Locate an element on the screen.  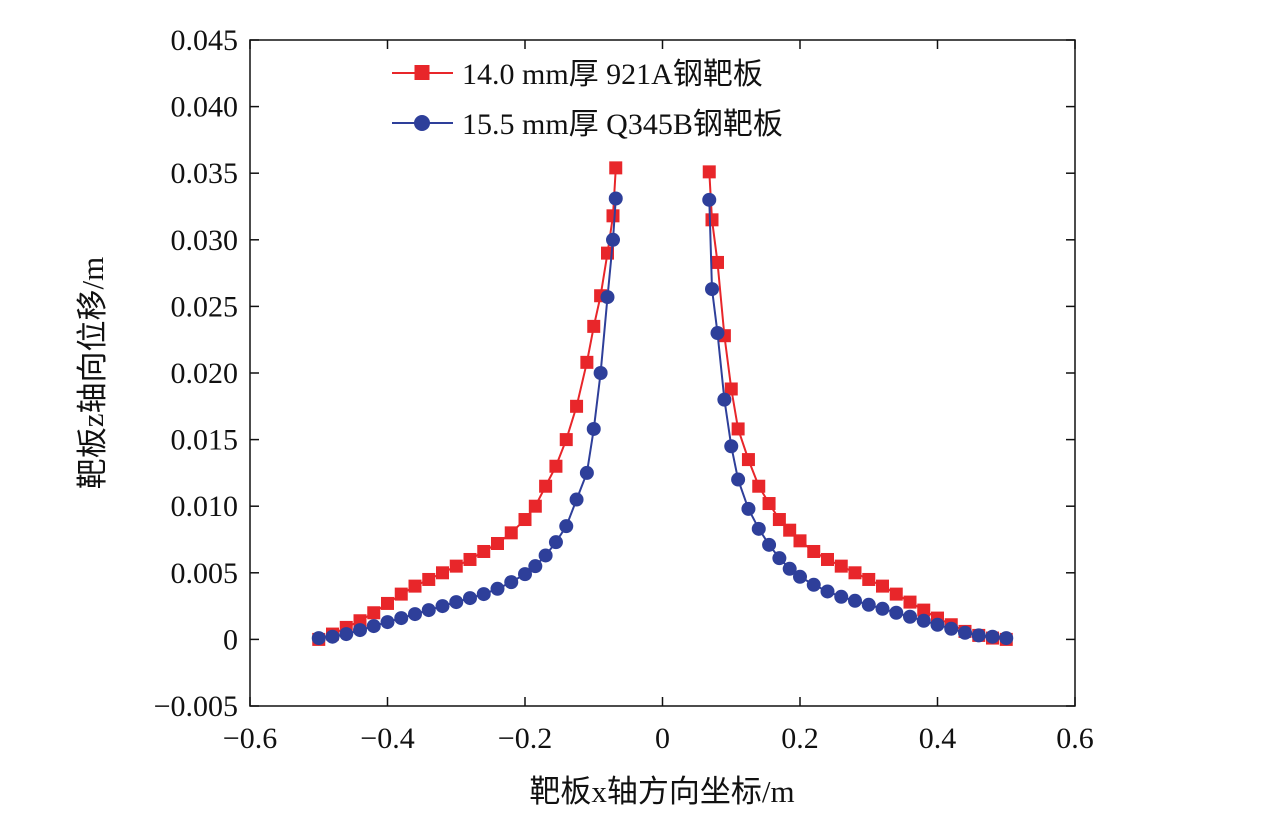
x-tick-label: −0.4 is located at coordinates (387, 738).